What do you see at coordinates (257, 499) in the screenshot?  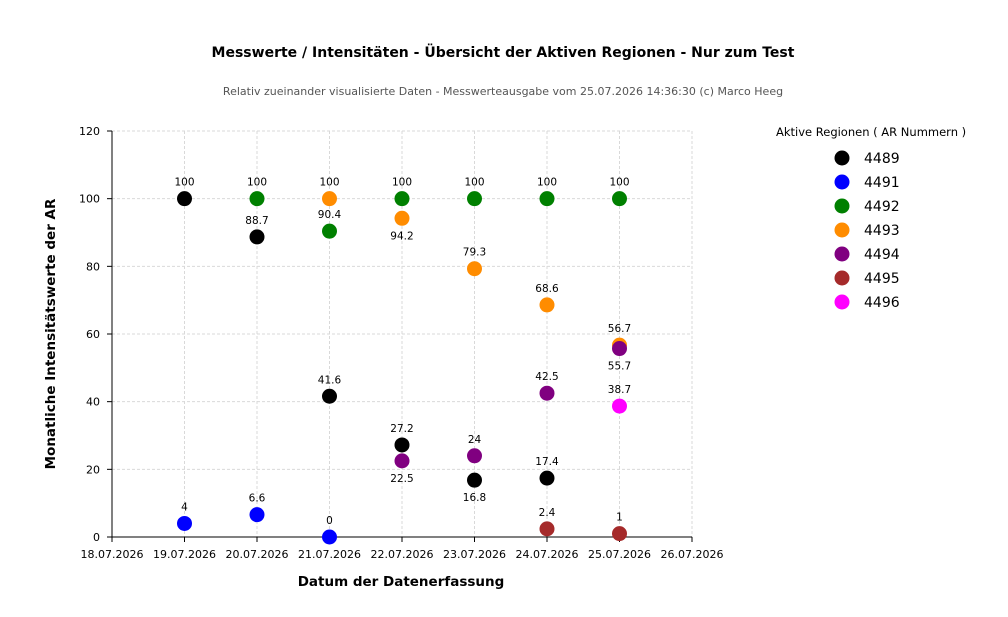 I see `data-label-4491: 6.6` at bounding box center [257, 499].